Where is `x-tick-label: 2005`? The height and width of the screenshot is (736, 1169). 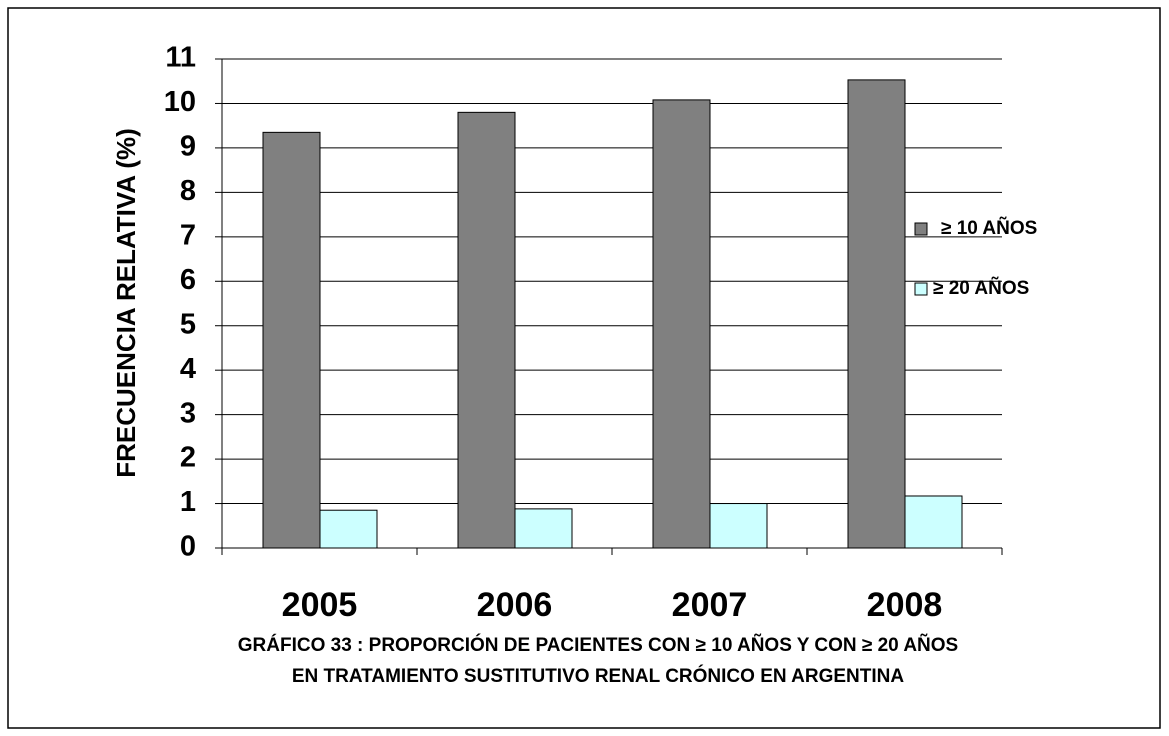
x-tick-label: 2005 is located at coordinates (320, 605).